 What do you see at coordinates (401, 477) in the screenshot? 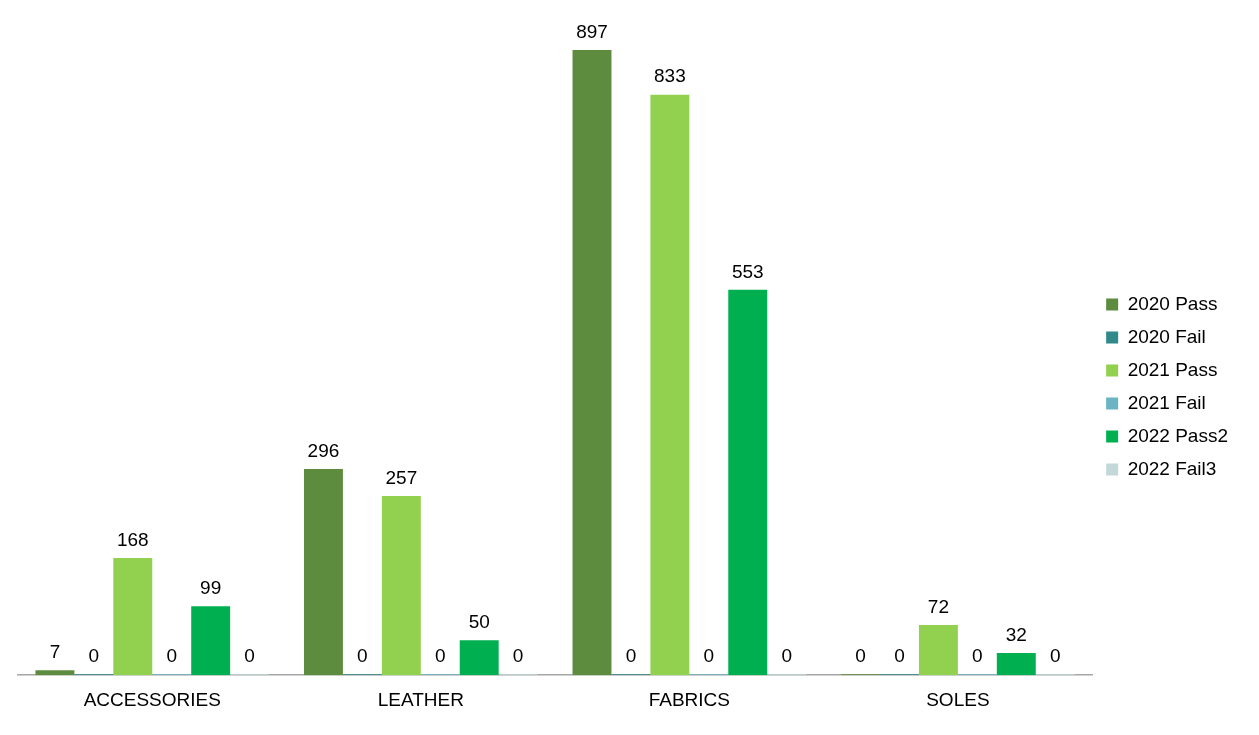
I see `data-label: 257` at bounding box center [401, 477].